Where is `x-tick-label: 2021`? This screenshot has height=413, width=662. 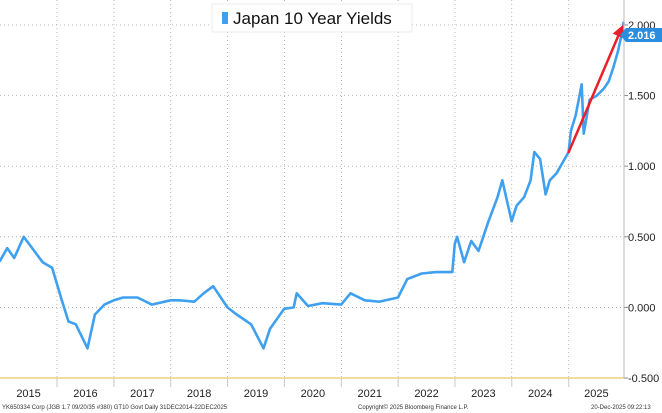
x-tick-label: 2021 is located at coordinates (370, 394).